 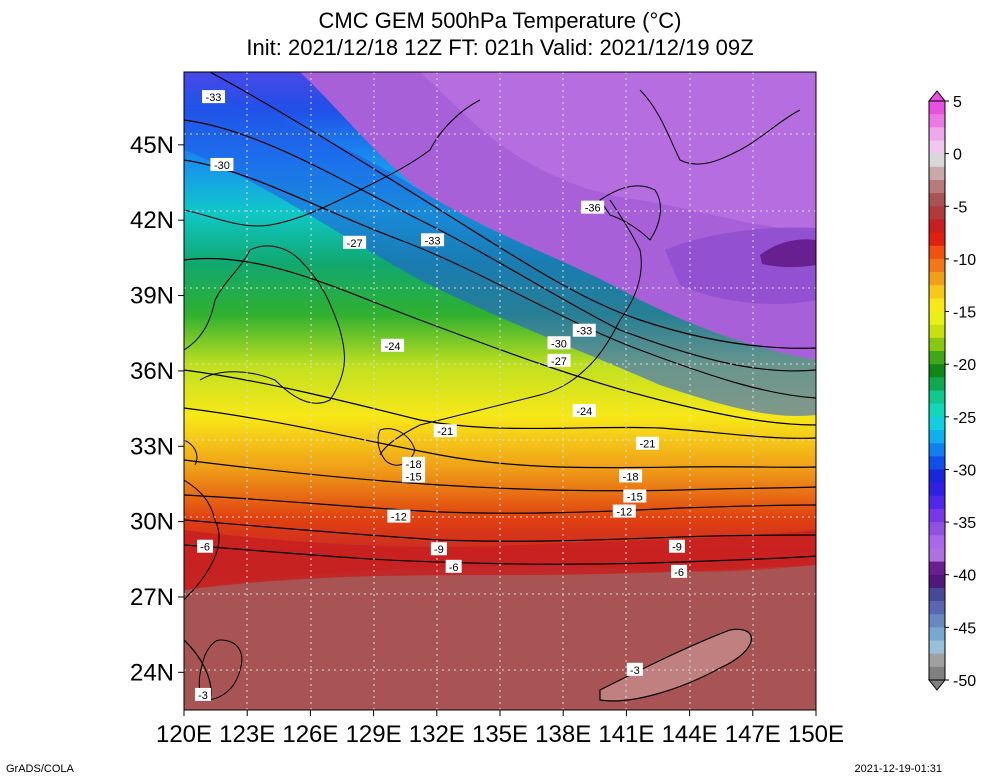 I want to click on colorbar-label: -10, so click(x=964, y=260).